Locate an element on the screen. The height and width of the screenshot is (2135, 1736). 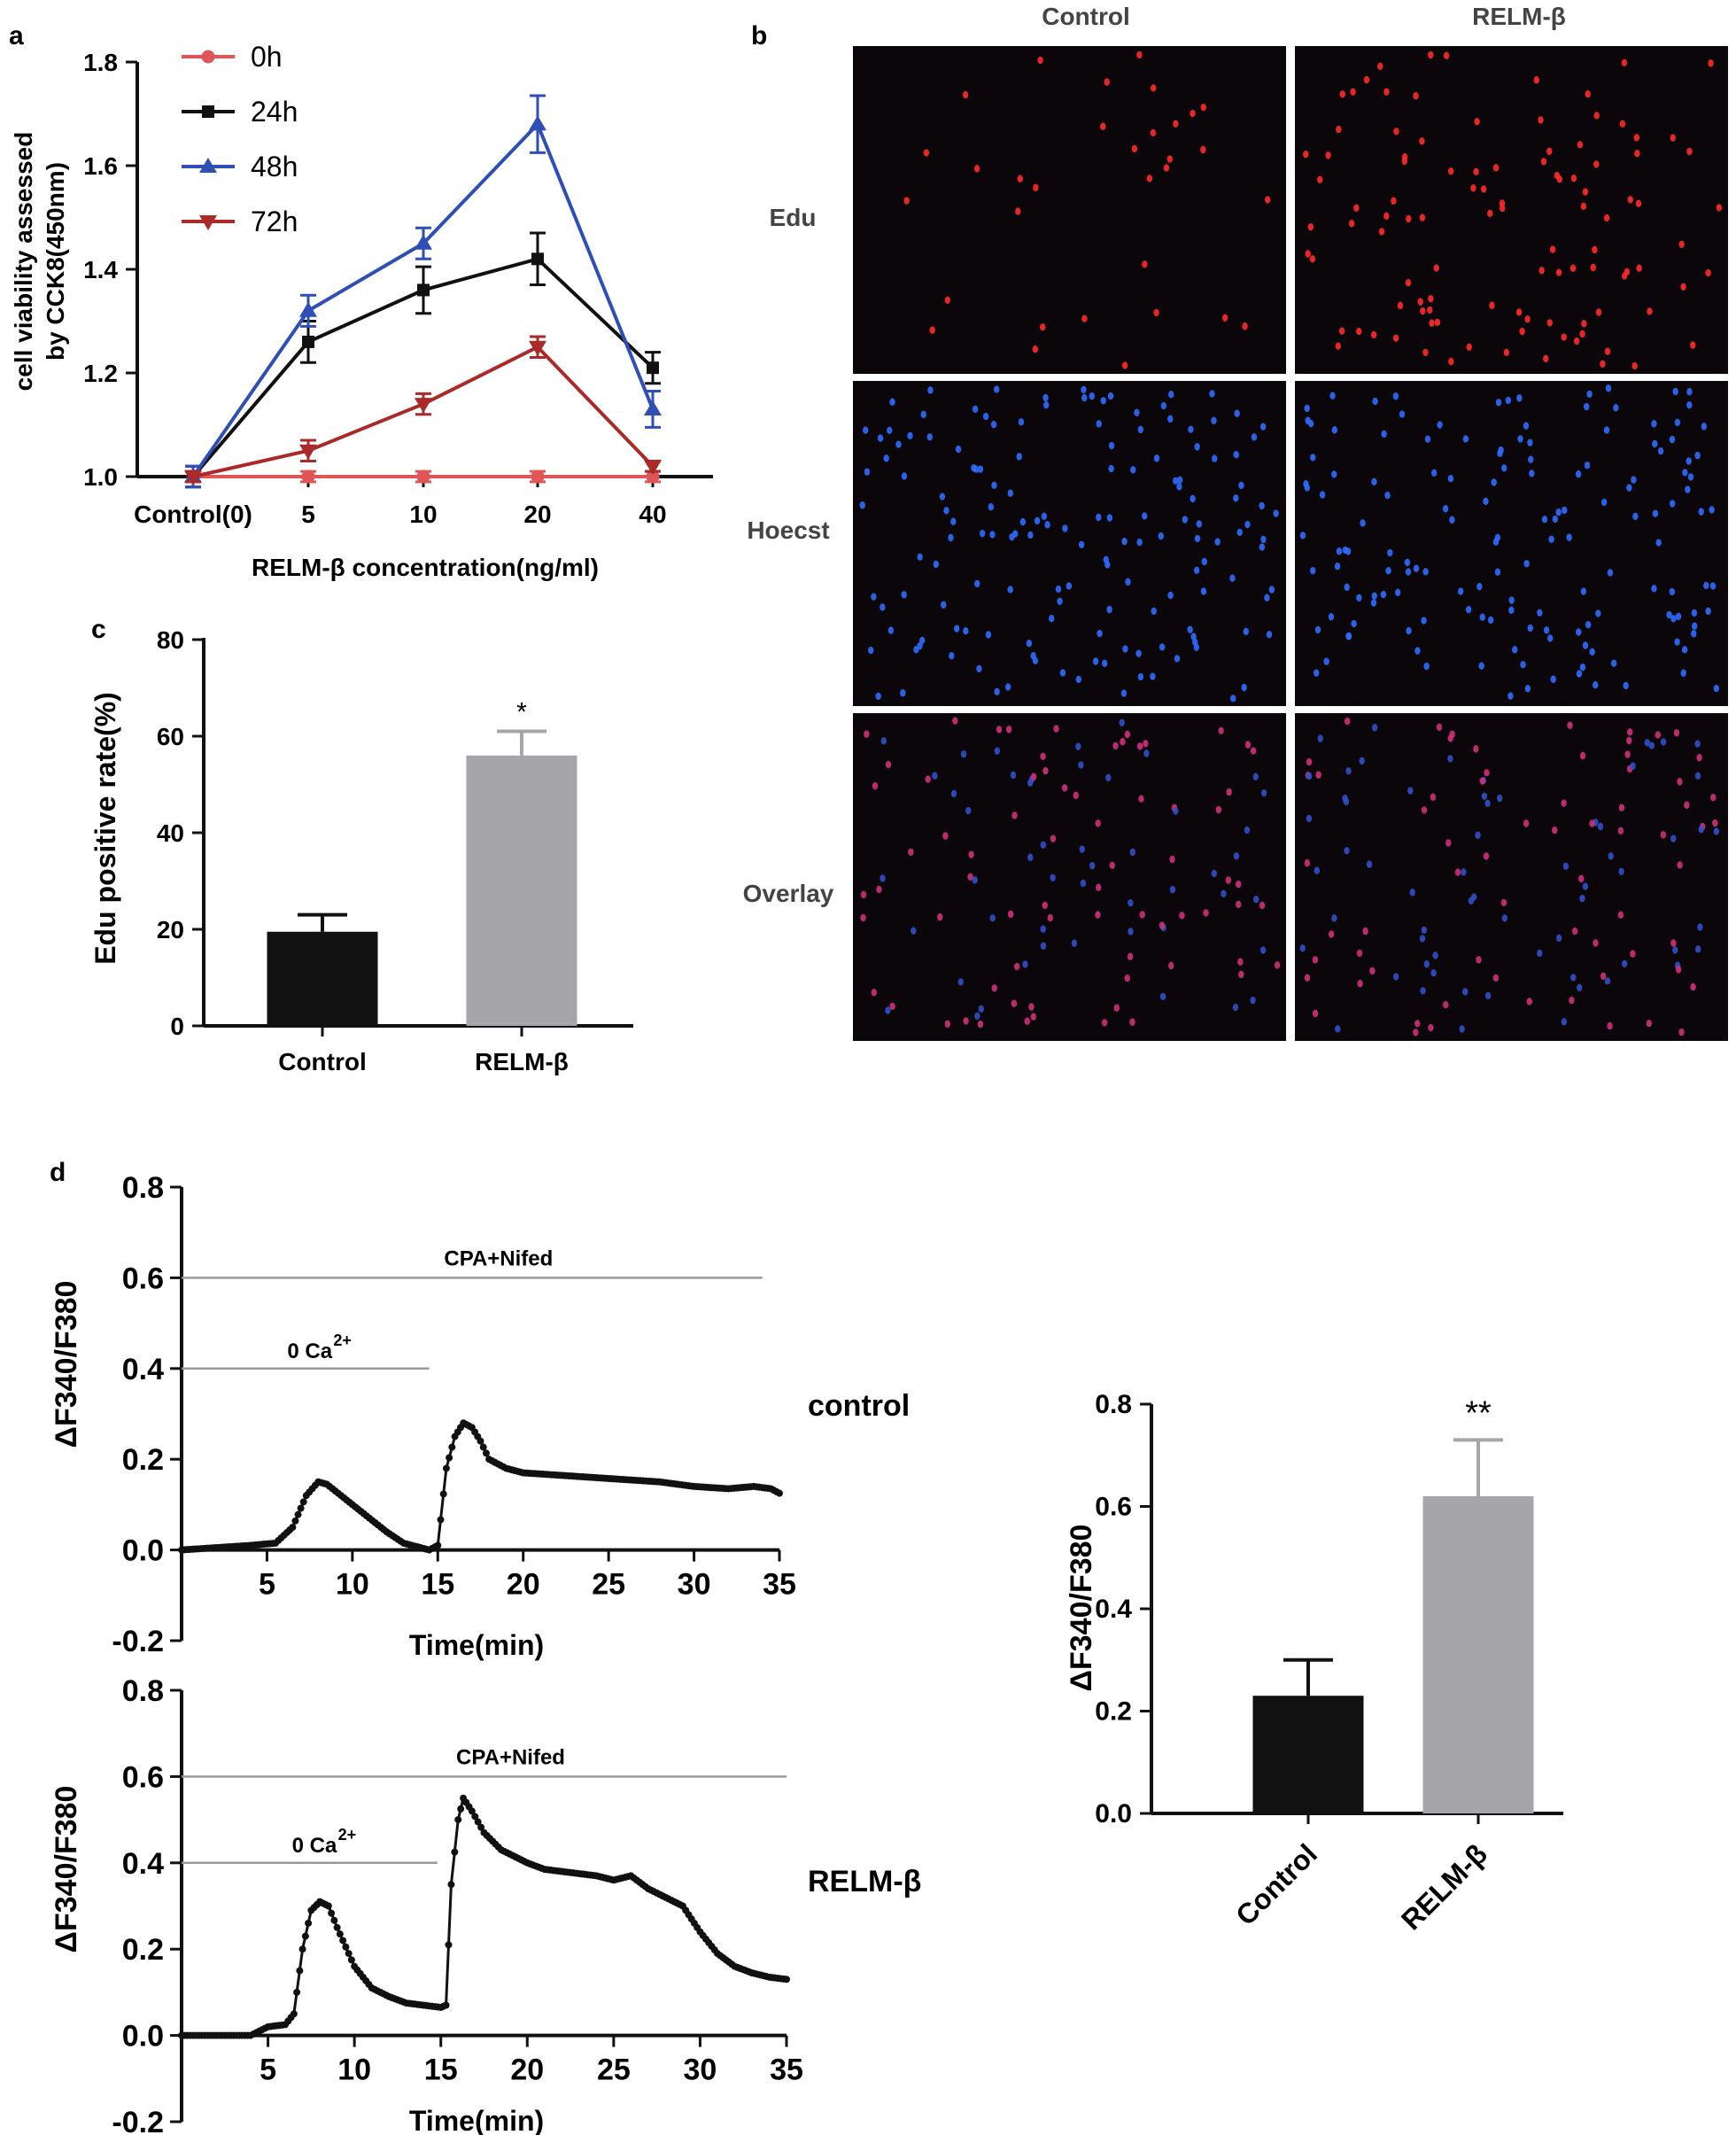
chart-a-xtick-label: 5 is located at coordinates (308, 514).